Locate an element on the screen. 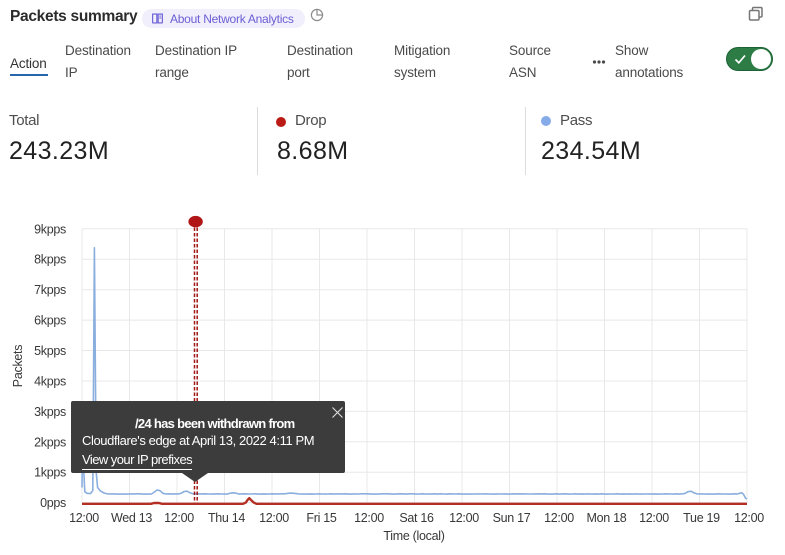 The image size is (785, 555). svg-text: Wed 13 is located at coordinates (131, 518).